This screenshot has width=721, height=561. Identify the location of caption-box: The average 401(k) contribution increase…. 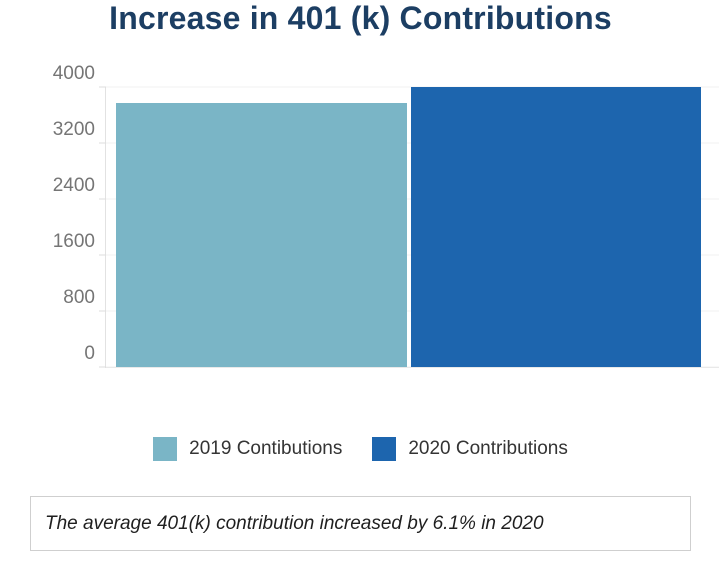
(360, 523).